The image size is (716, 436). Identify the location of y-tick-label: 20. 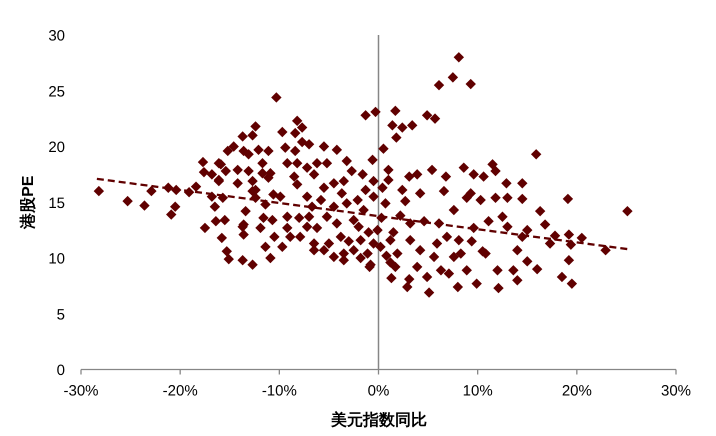
(56, 147).